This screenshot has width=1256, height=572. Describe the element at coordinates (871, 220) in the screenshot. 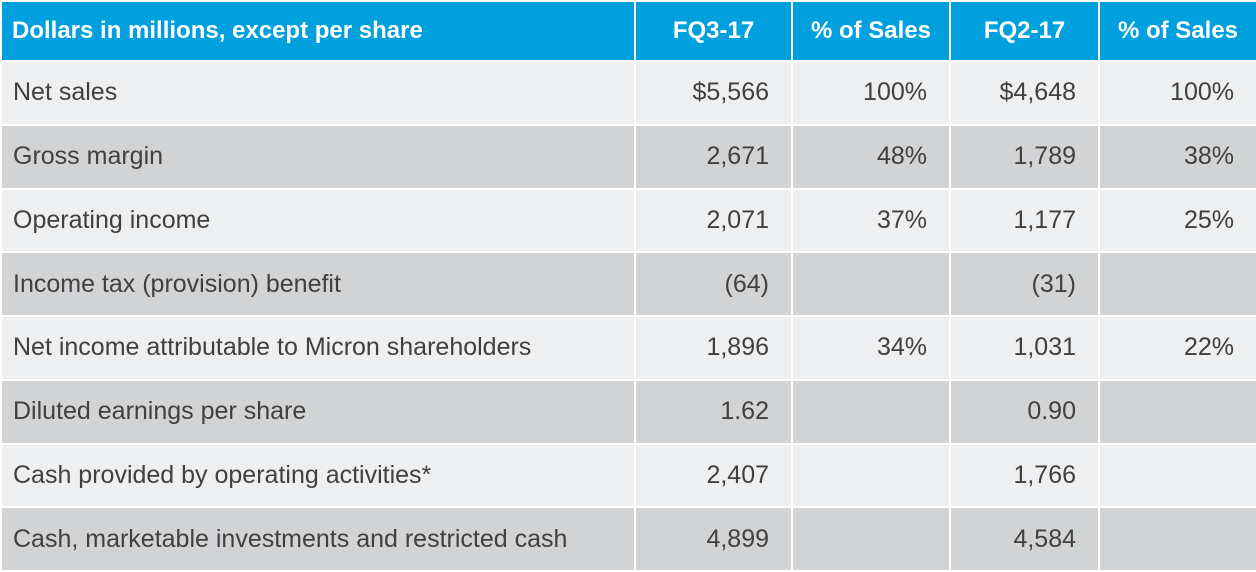

I see `cell-fq3-pct: 37%` at that location.